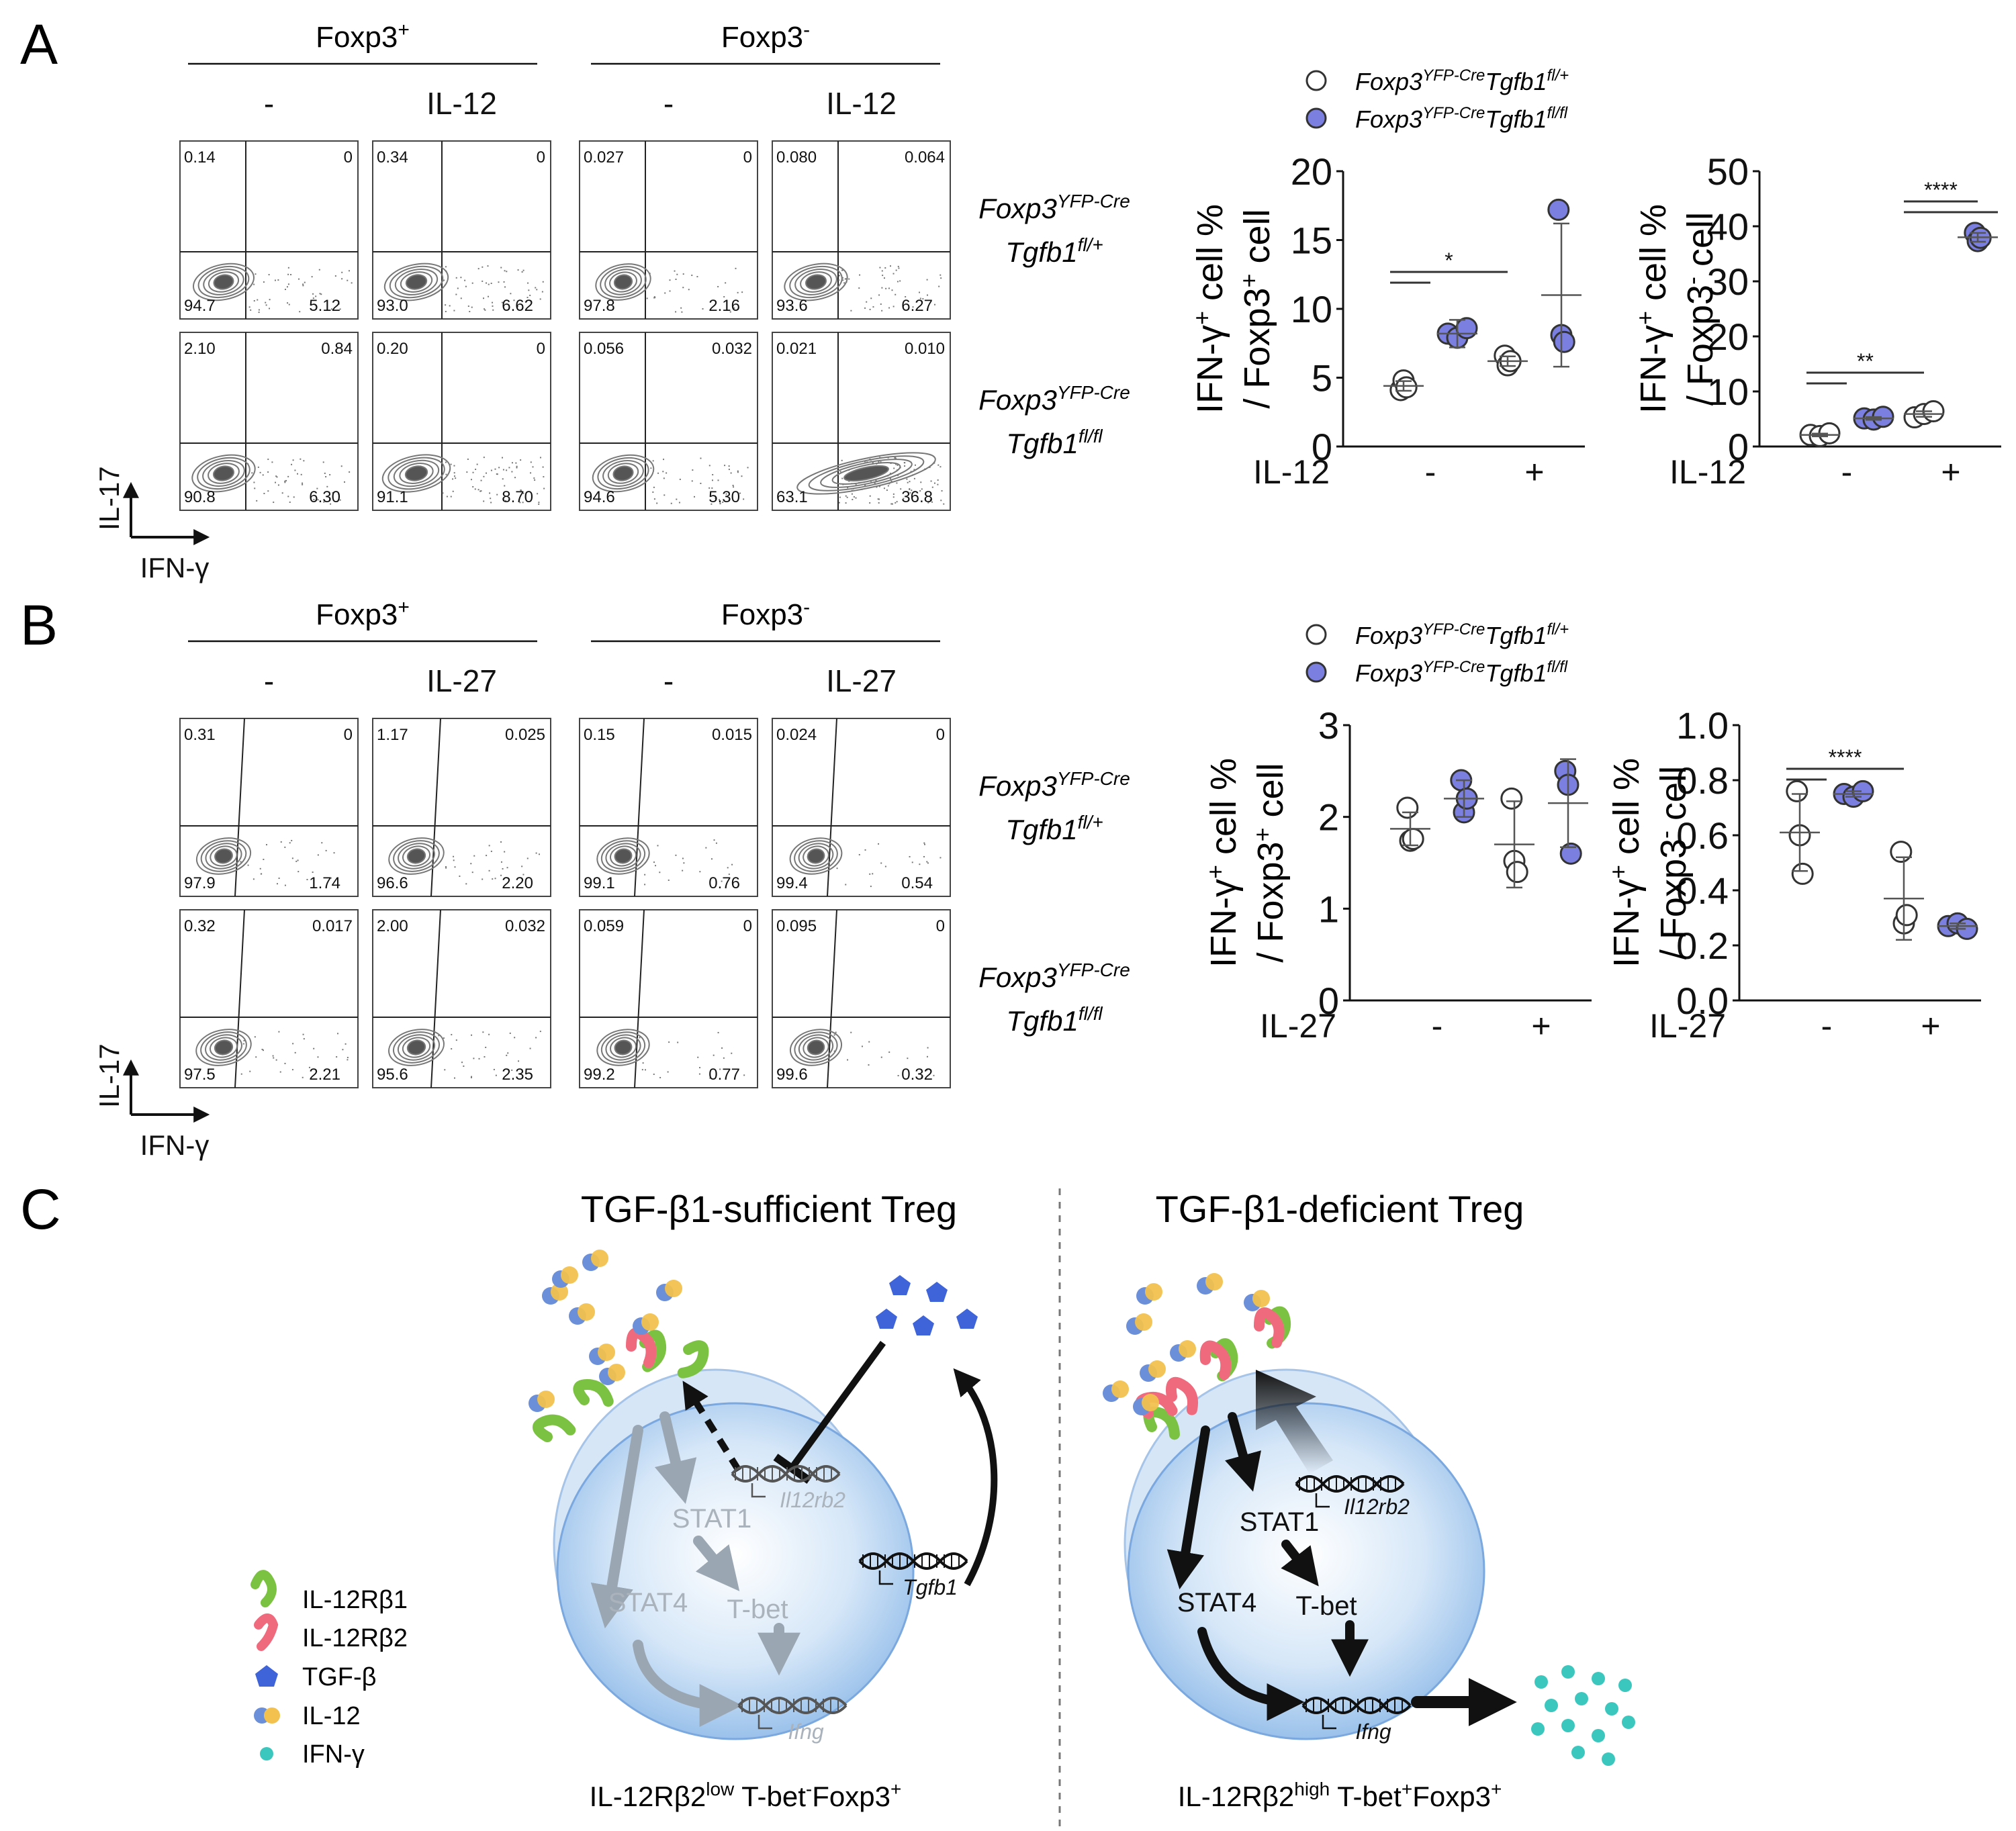 This screenshot has width=2016, height=1831. I want to click on tgfb1-gene, so click(913, 1568).